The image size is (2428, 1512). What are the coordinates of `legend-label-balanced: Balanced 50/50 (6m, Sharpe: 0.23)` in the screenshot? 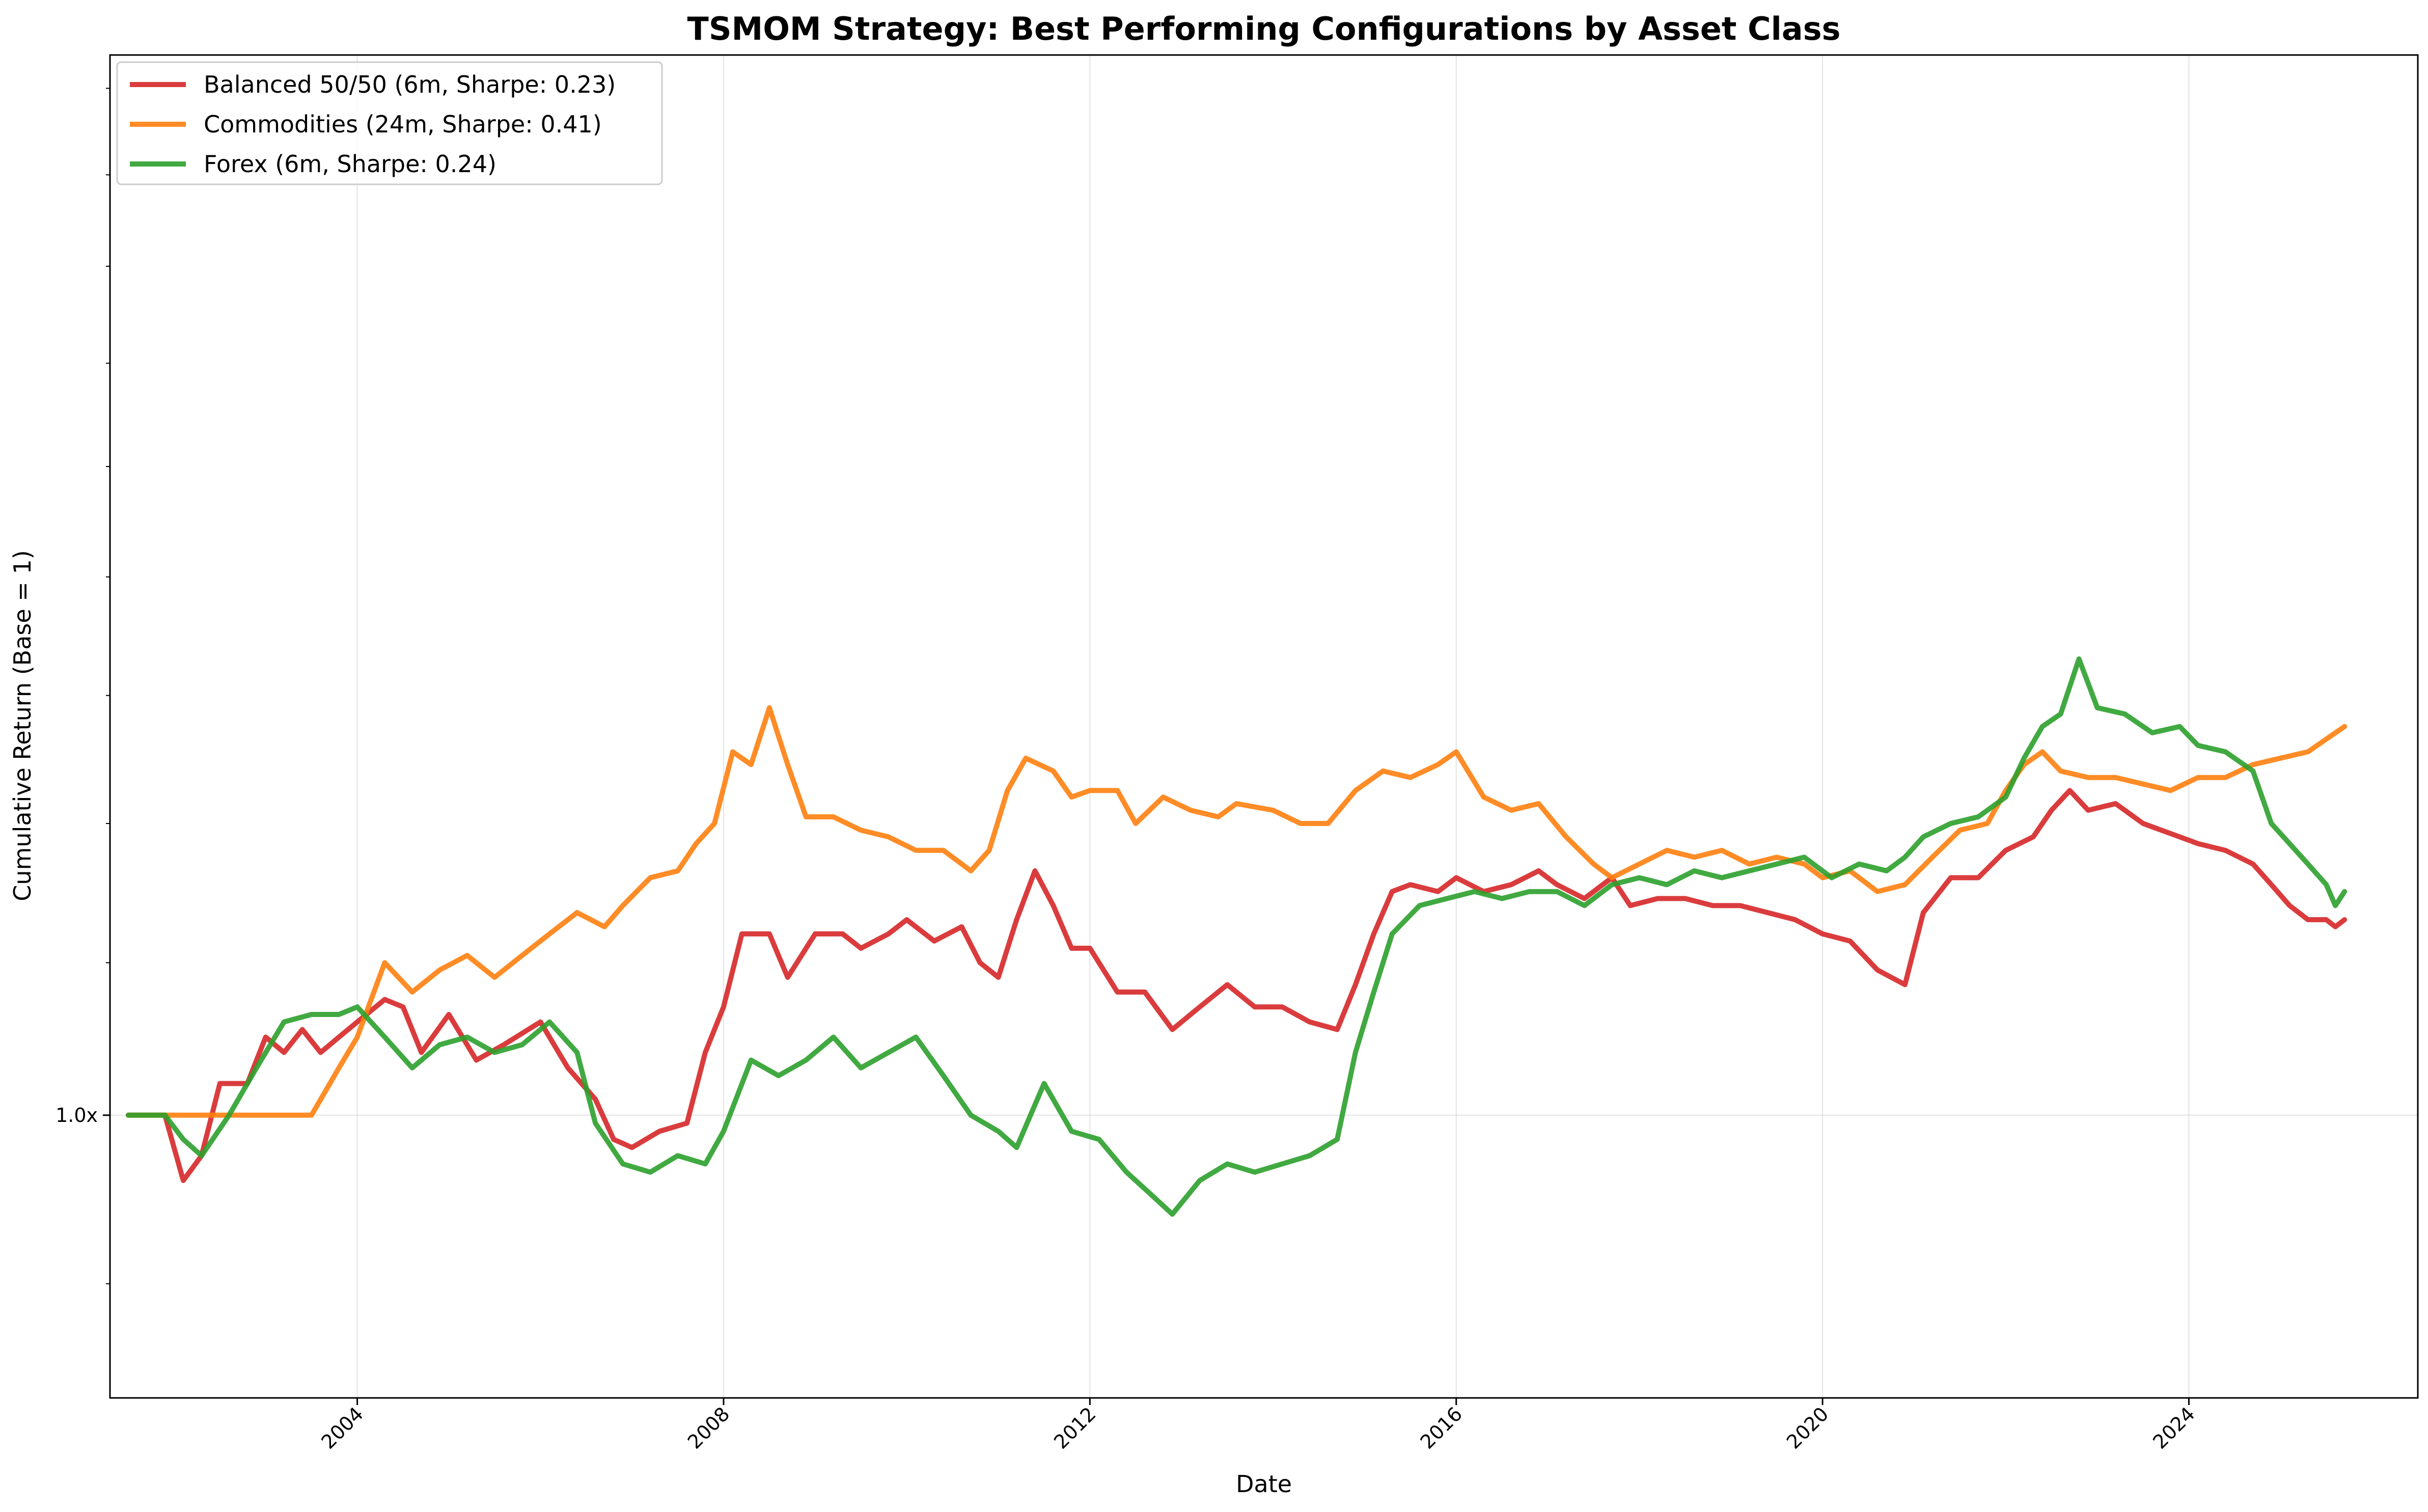 It's located at (410, 84).